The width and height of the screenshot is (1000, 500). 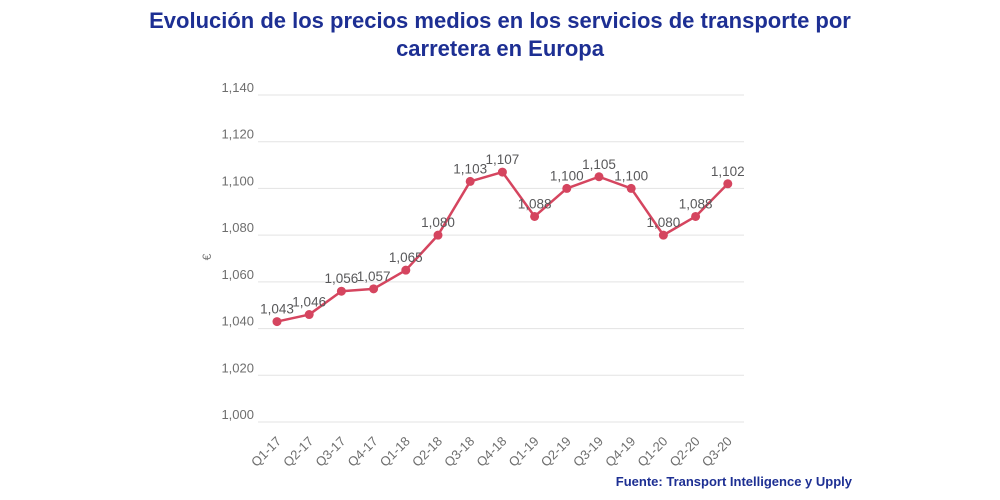 What do you see at coordinates (470, 168) in the screenshot?
I see `data-point-label: 1,103` at bounding box center [470, 168].